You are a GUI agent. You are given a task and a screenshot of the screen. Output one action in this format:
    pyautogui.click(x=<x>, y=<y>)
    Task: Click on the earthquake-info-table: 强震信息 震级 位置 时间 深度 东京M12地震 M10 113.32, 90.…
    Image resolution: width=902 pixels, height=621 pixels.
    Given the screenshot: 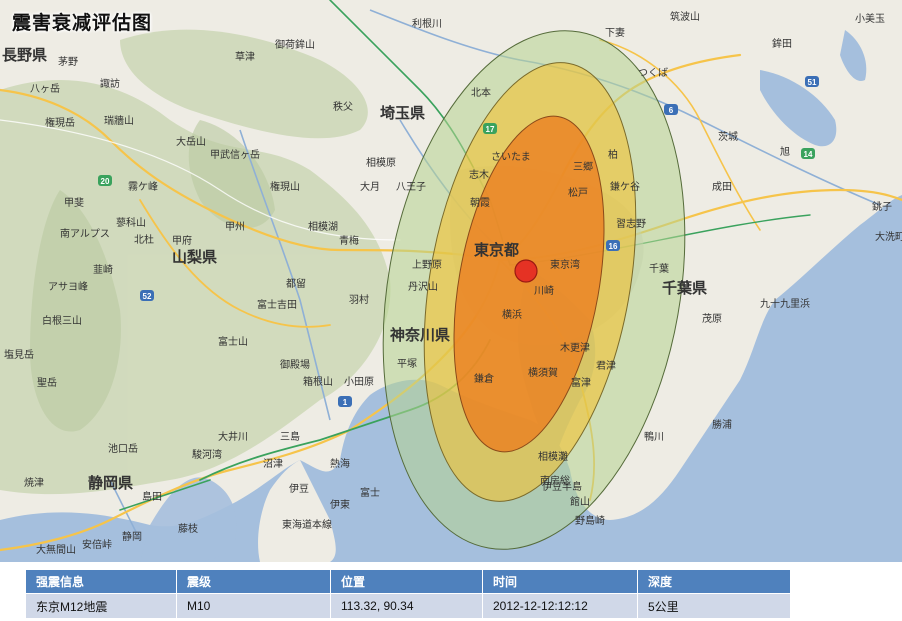 What is the action you would take?
    pyautogui.click(x=408, y=594)
    